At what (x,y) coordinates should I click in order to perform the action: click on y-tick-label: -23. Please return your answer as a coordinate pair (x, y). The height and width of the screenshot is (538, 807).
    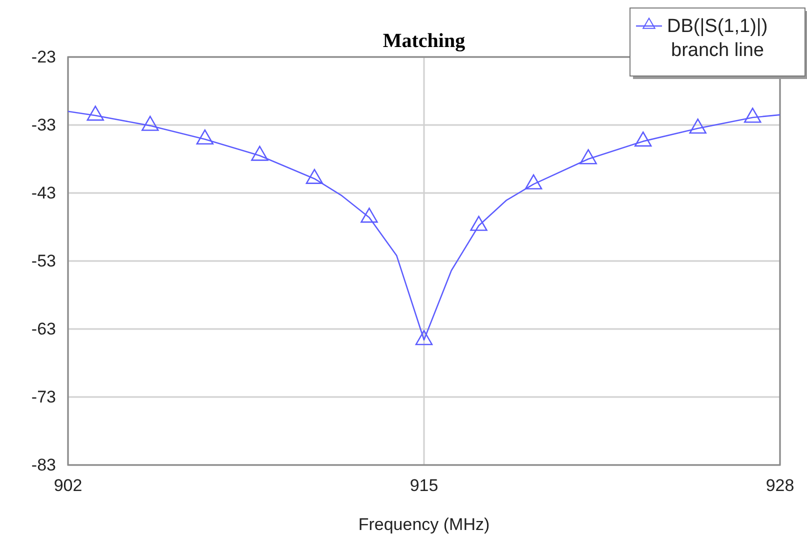
    Looking at the image, I should click on (43, 56).